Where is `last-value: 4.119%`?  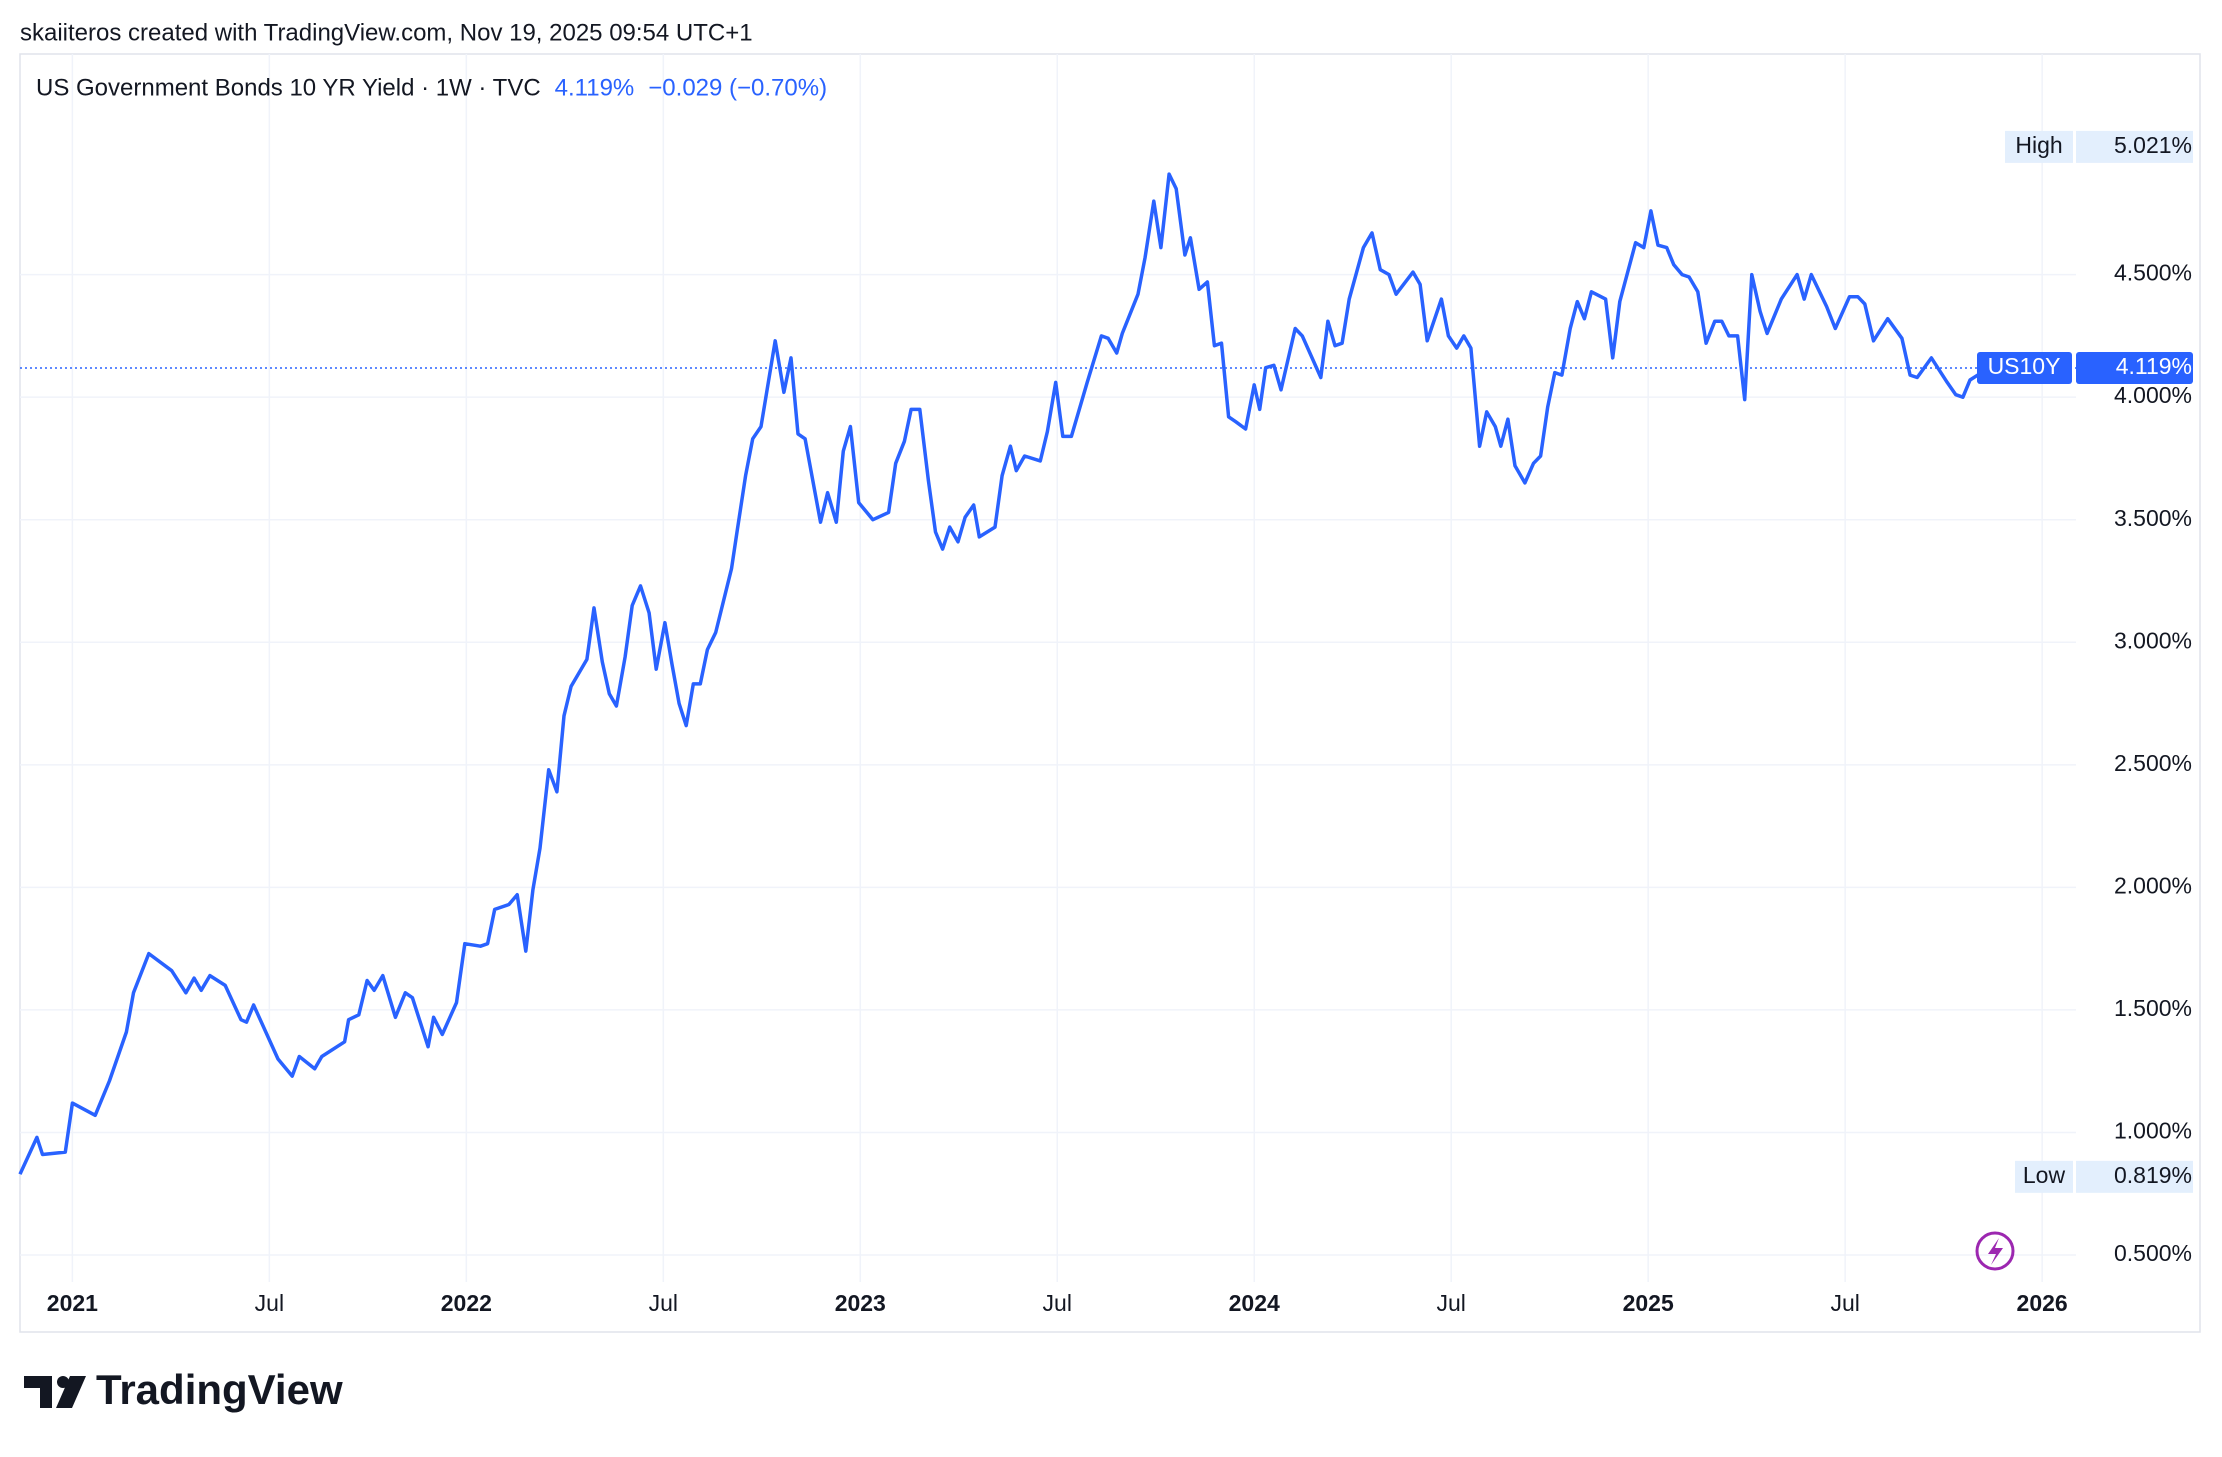
last-value: 4.119% is located at coordinates (595, 87).